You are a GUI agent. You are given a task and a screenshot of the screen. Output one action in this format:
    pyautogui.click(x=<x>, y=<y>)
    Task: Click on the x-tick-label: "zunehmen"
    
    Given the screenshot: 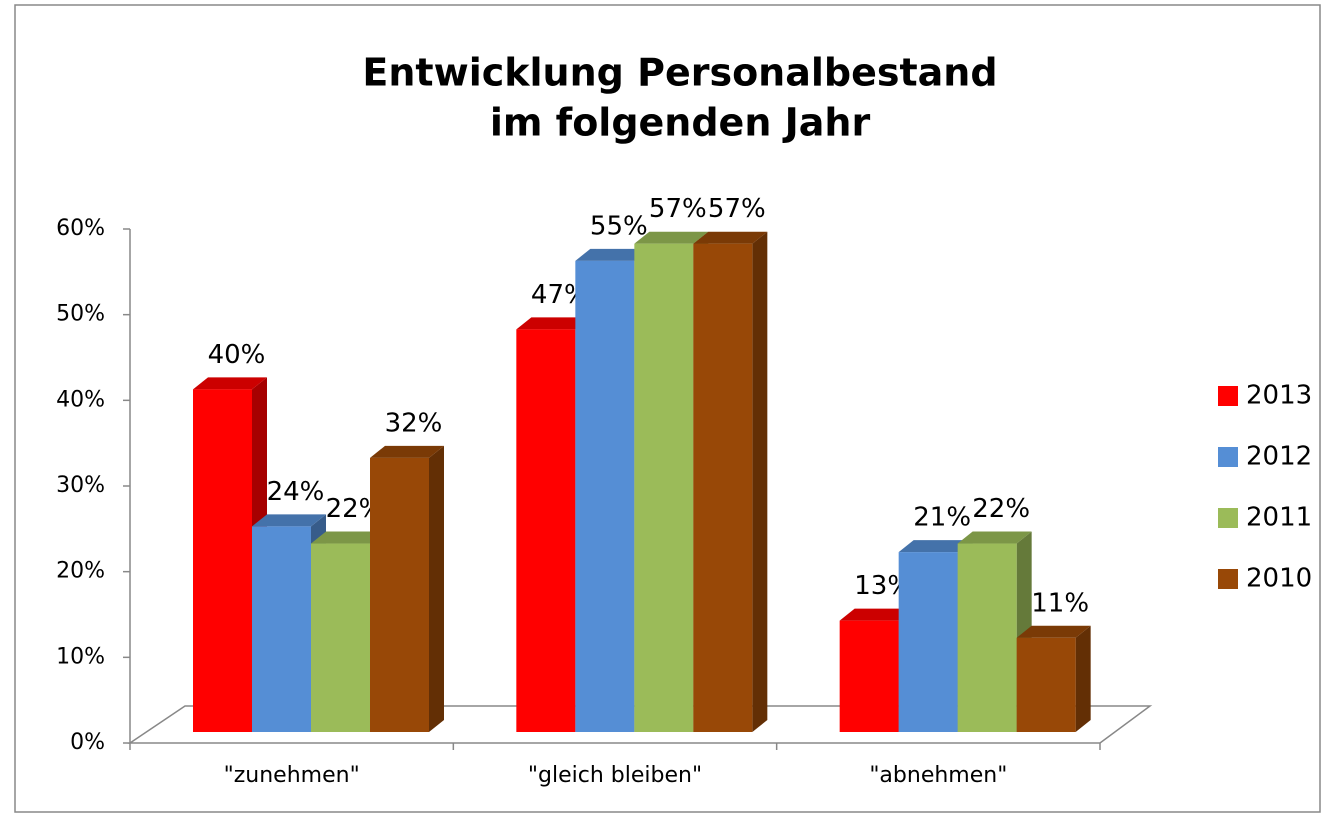 What is the action you would take?
    pyautogui.click(x=292, y=775)
    